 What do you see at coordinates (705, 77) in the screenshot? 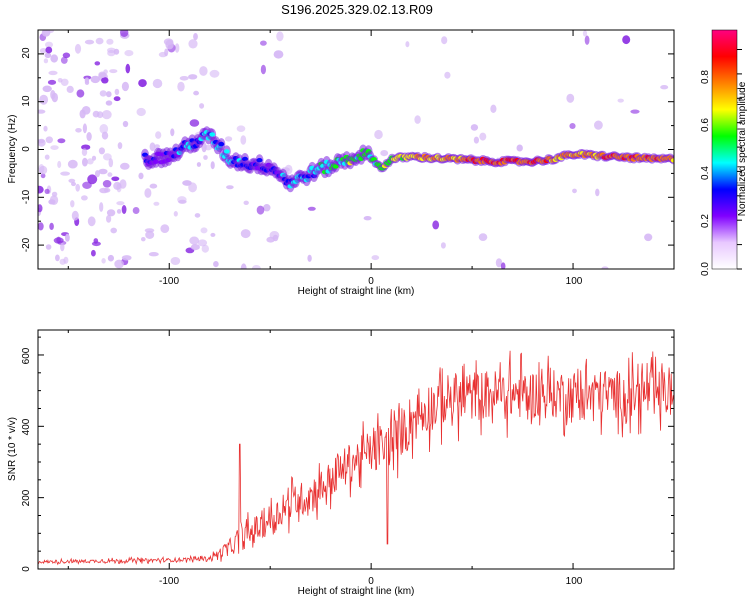
I see `colorbar-tick-0.8: 0.8` at bounding box center [705, 77].